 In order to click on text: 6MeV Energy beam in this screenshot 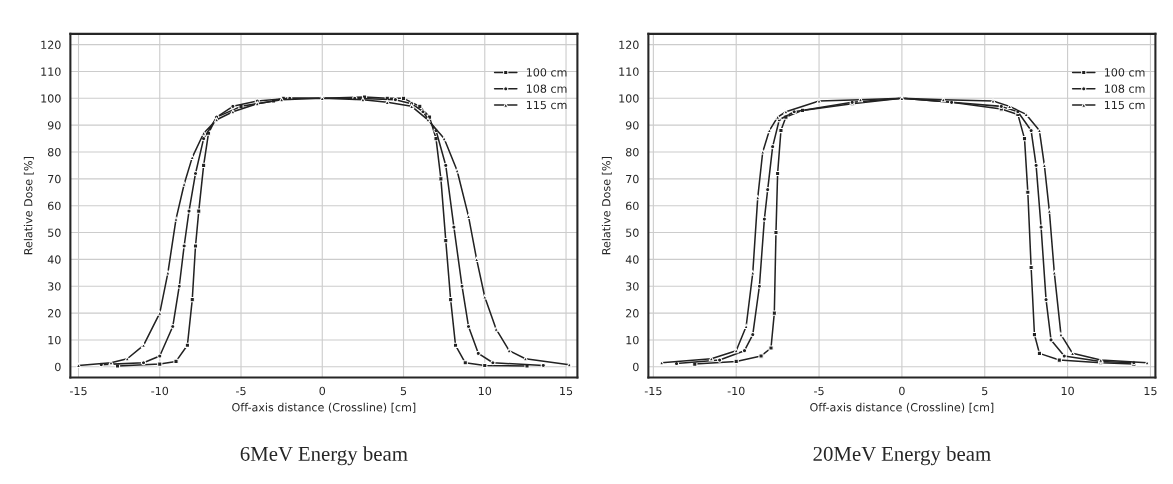, I will do `click(324, 456)`.